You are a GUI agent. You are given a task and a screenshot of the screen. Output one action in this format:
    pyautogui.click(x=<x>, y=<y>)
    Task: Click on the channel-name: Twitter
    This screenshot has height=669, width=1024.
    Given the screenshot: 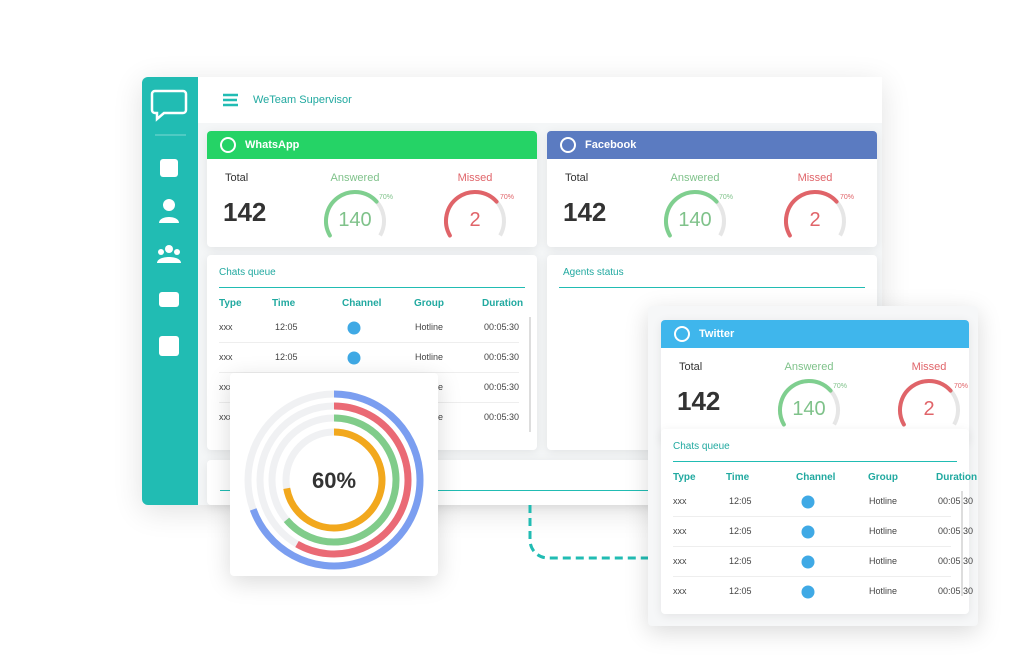 What is the action you would take?
    pyautogui.click(x=717, y=334)
    